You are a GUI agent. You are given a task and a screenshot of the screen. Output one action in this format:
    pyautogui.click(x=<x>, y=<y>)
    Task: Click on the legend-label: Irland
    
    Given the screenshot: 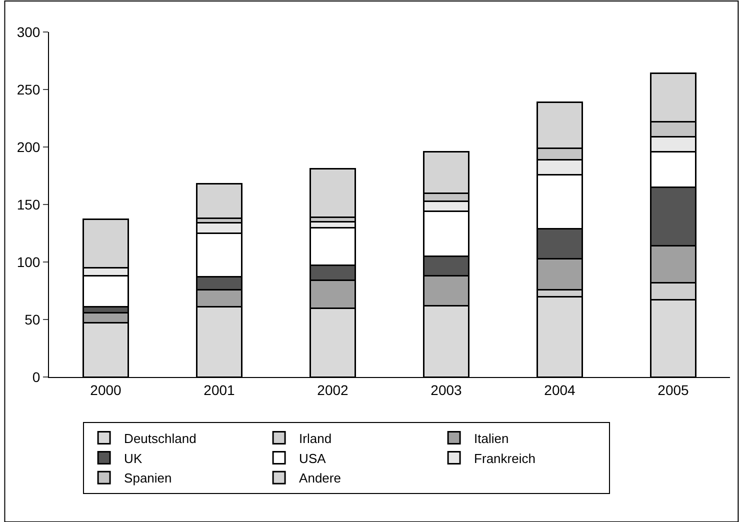 What is the action you would take?
    pyautogui.click(x=315, y=438)
    